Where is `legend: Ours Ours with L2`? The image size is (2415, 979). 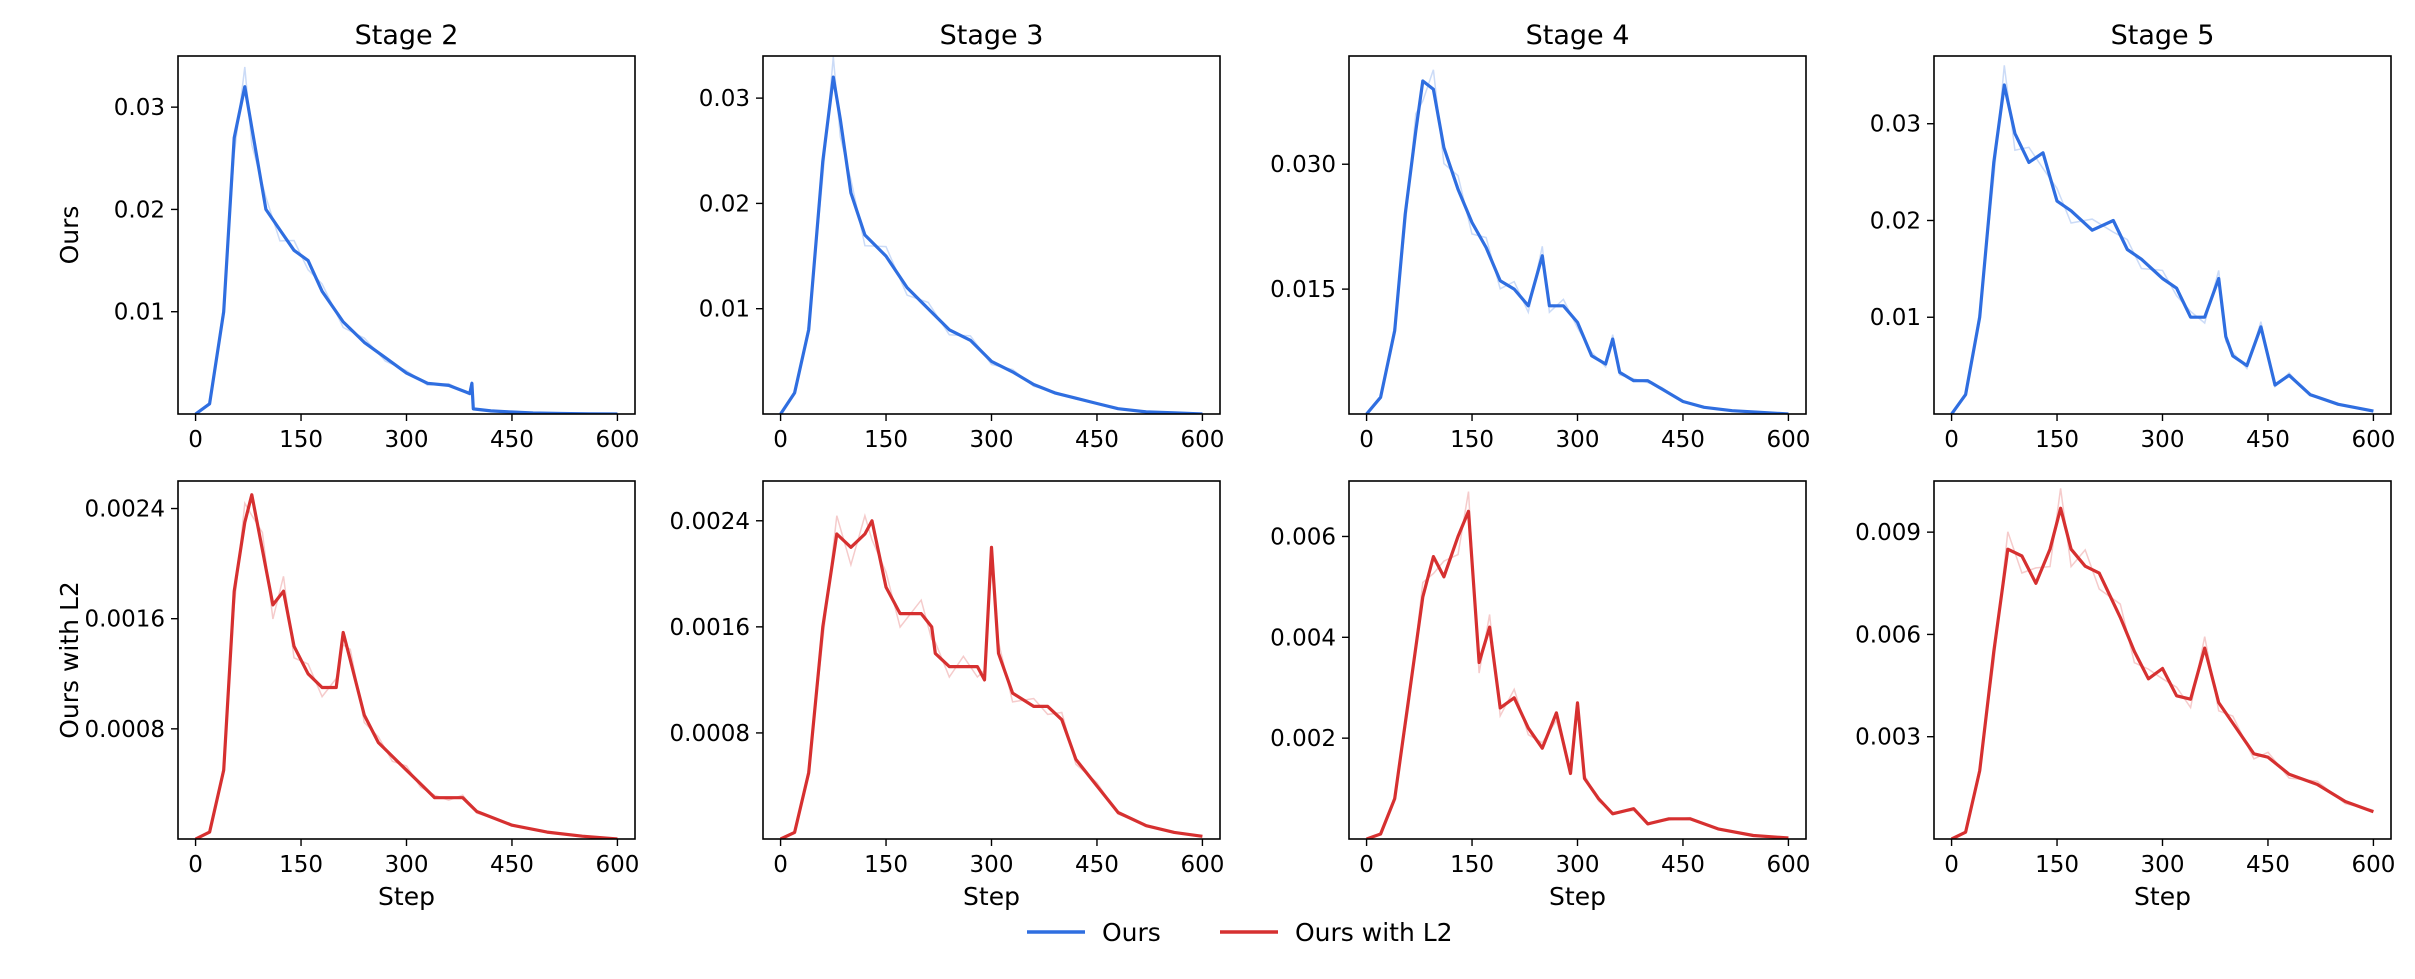 legend: Ours Ours with L2 is located at coordinates (1240, 932).